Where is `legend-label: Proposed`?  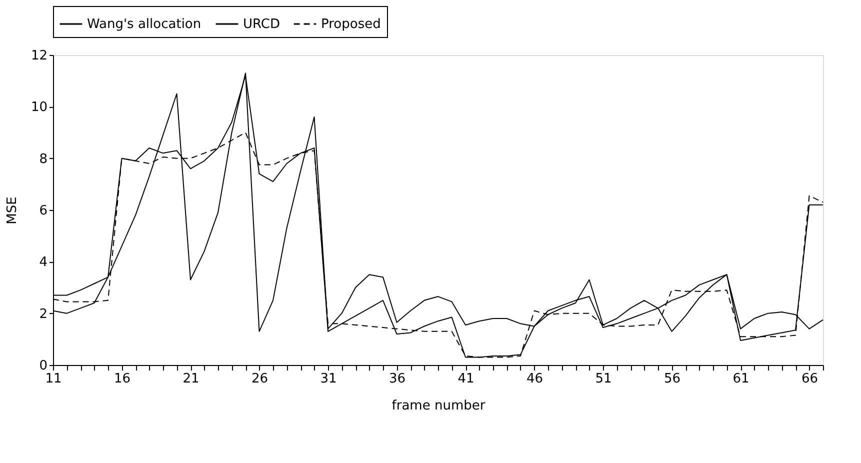 legend-label: Proposed is located at coordinates (351, 24).